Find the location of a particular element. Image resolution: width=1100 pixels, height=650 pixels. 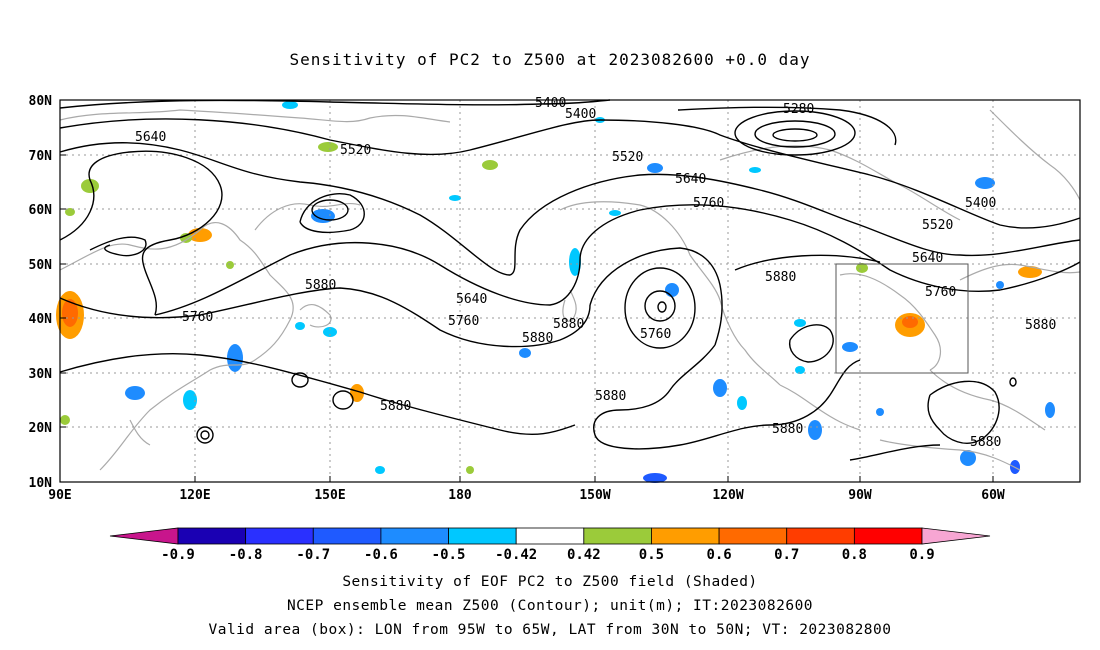

lon-label: 60W is located at coordinates (993, 495).